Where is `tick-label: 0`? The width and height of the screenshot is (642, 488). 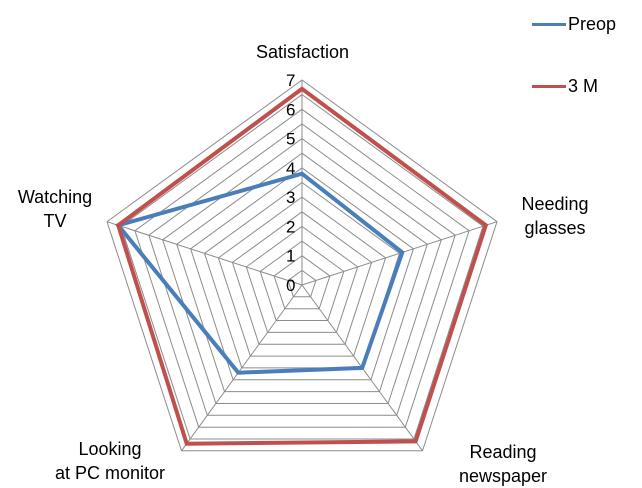
tick-label: 0 is located at coordinates (290, 285).